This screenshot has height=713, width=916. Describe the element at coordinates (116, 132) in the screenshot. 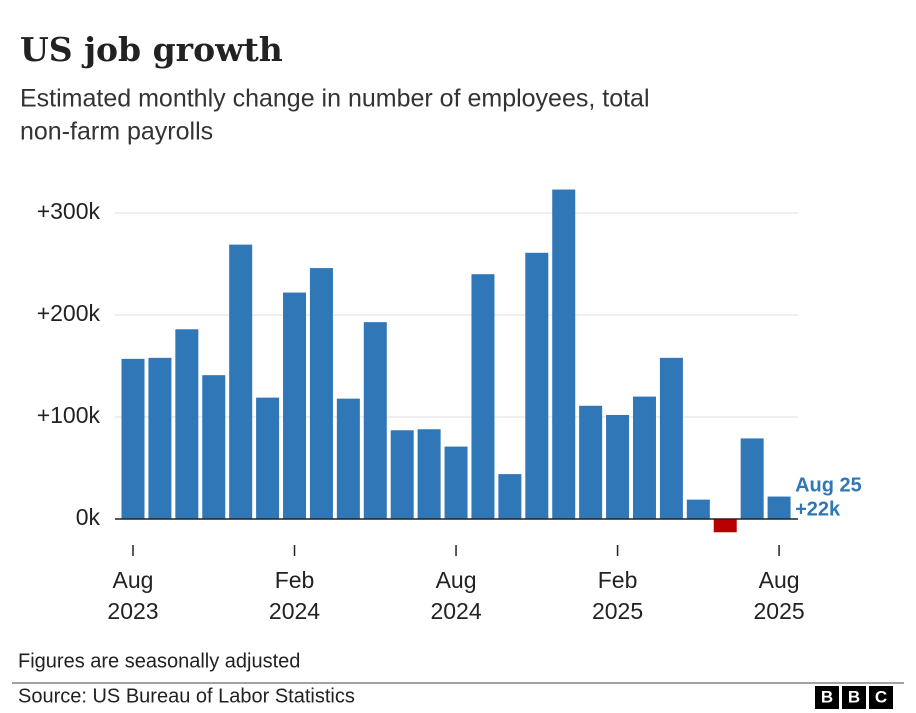

I see `chart-subtitle: non-farm payrolls` at that location.